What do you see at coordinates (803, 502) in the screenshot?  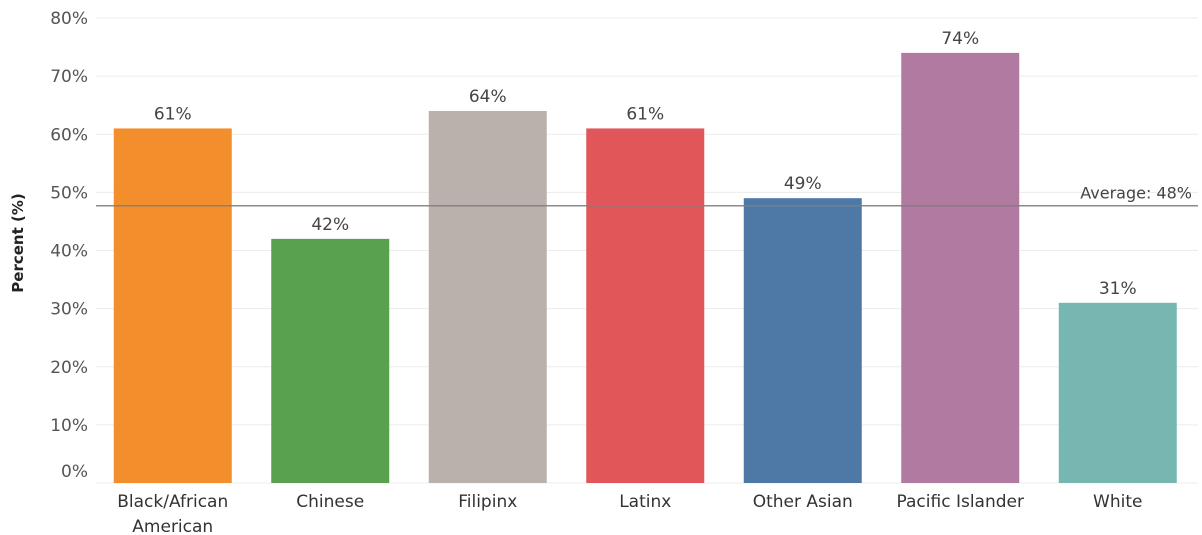 I see `x-tick-label-4: Other Asian` at bounding box center [803, 502].